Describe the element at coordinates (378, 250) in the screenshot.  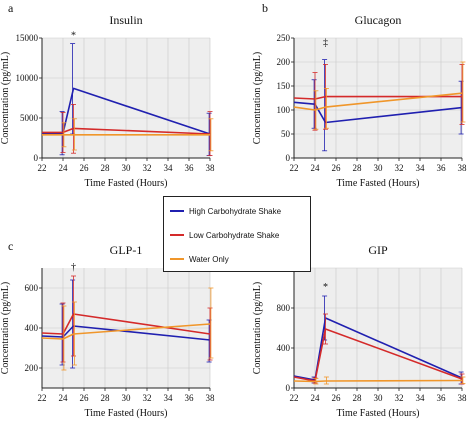
I see `panel-d-title: GIP` at that location.